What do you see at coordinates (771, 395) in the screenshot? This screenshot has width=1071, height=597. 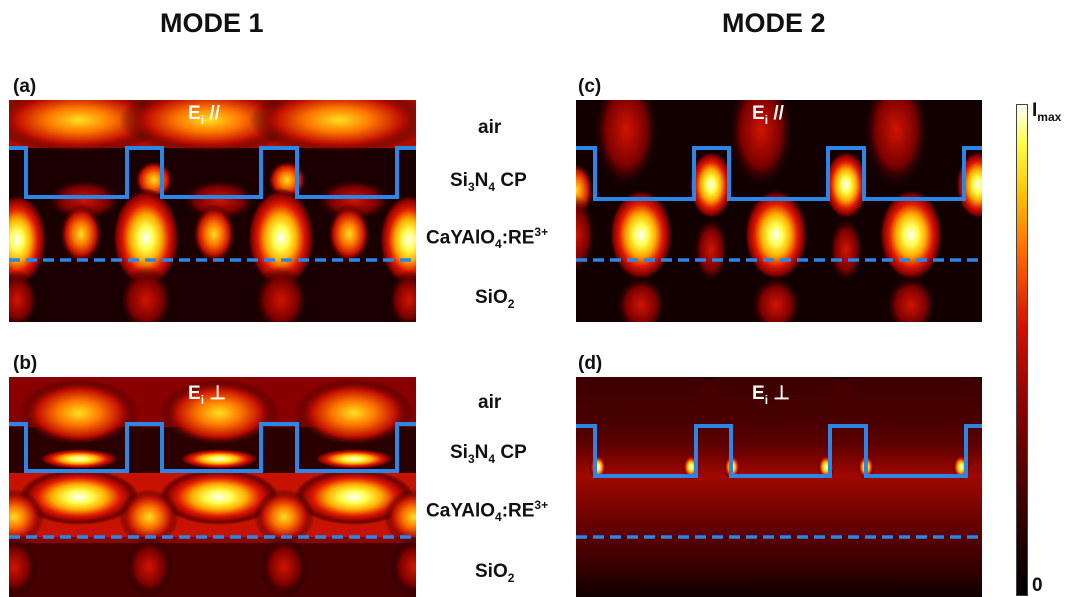 I see `panel-d-polarization: Ei ⊥` at bounding box center [771, 395].